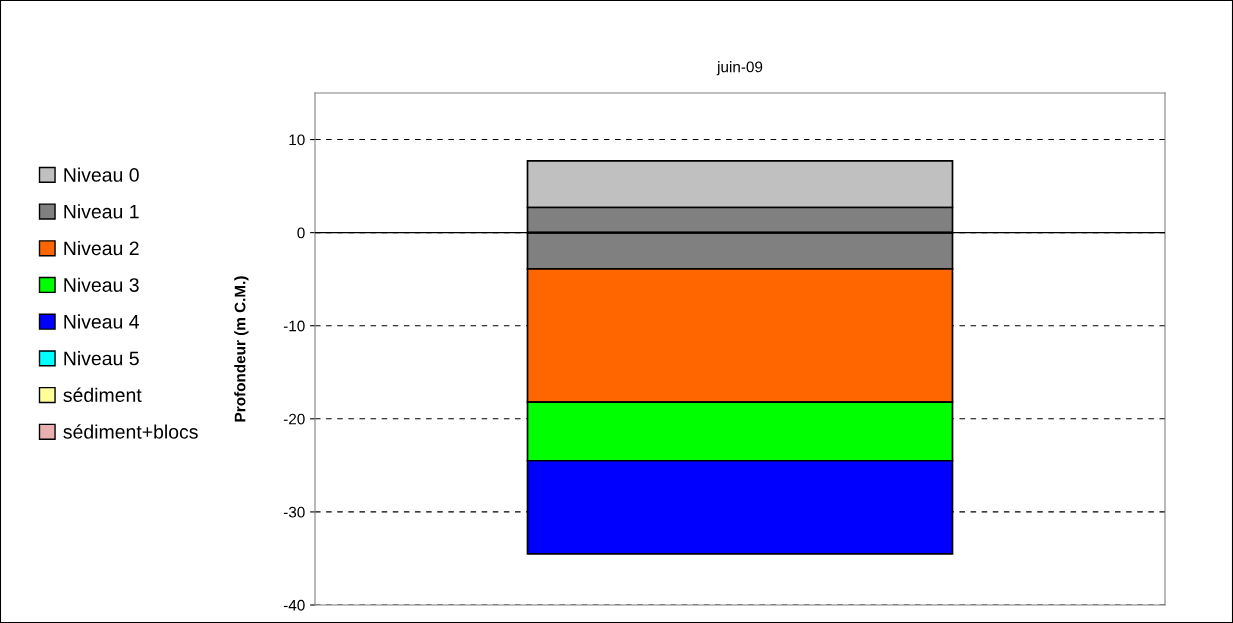 Image resolution: width=1233 pixels, height=623 pixels. What do you see at coordinates (739, 68) in the screenshot?
I see `chart-title: juin-09` at bounding box center [739, 68].